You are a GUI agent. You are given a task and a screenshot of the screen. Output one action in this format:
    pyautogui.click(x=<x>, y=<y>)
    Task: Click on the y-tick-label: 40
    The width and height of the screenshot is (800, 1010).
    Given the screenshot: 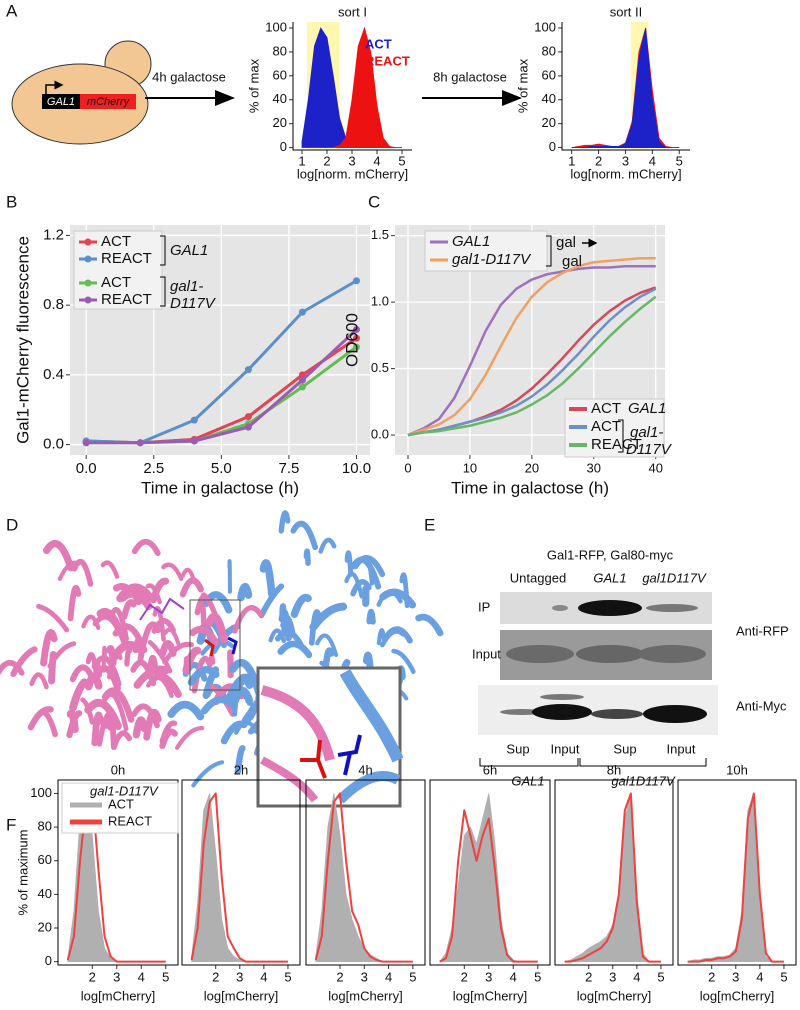 What is the action you would take?
    pyautogui.click(x=549, y=98)
    